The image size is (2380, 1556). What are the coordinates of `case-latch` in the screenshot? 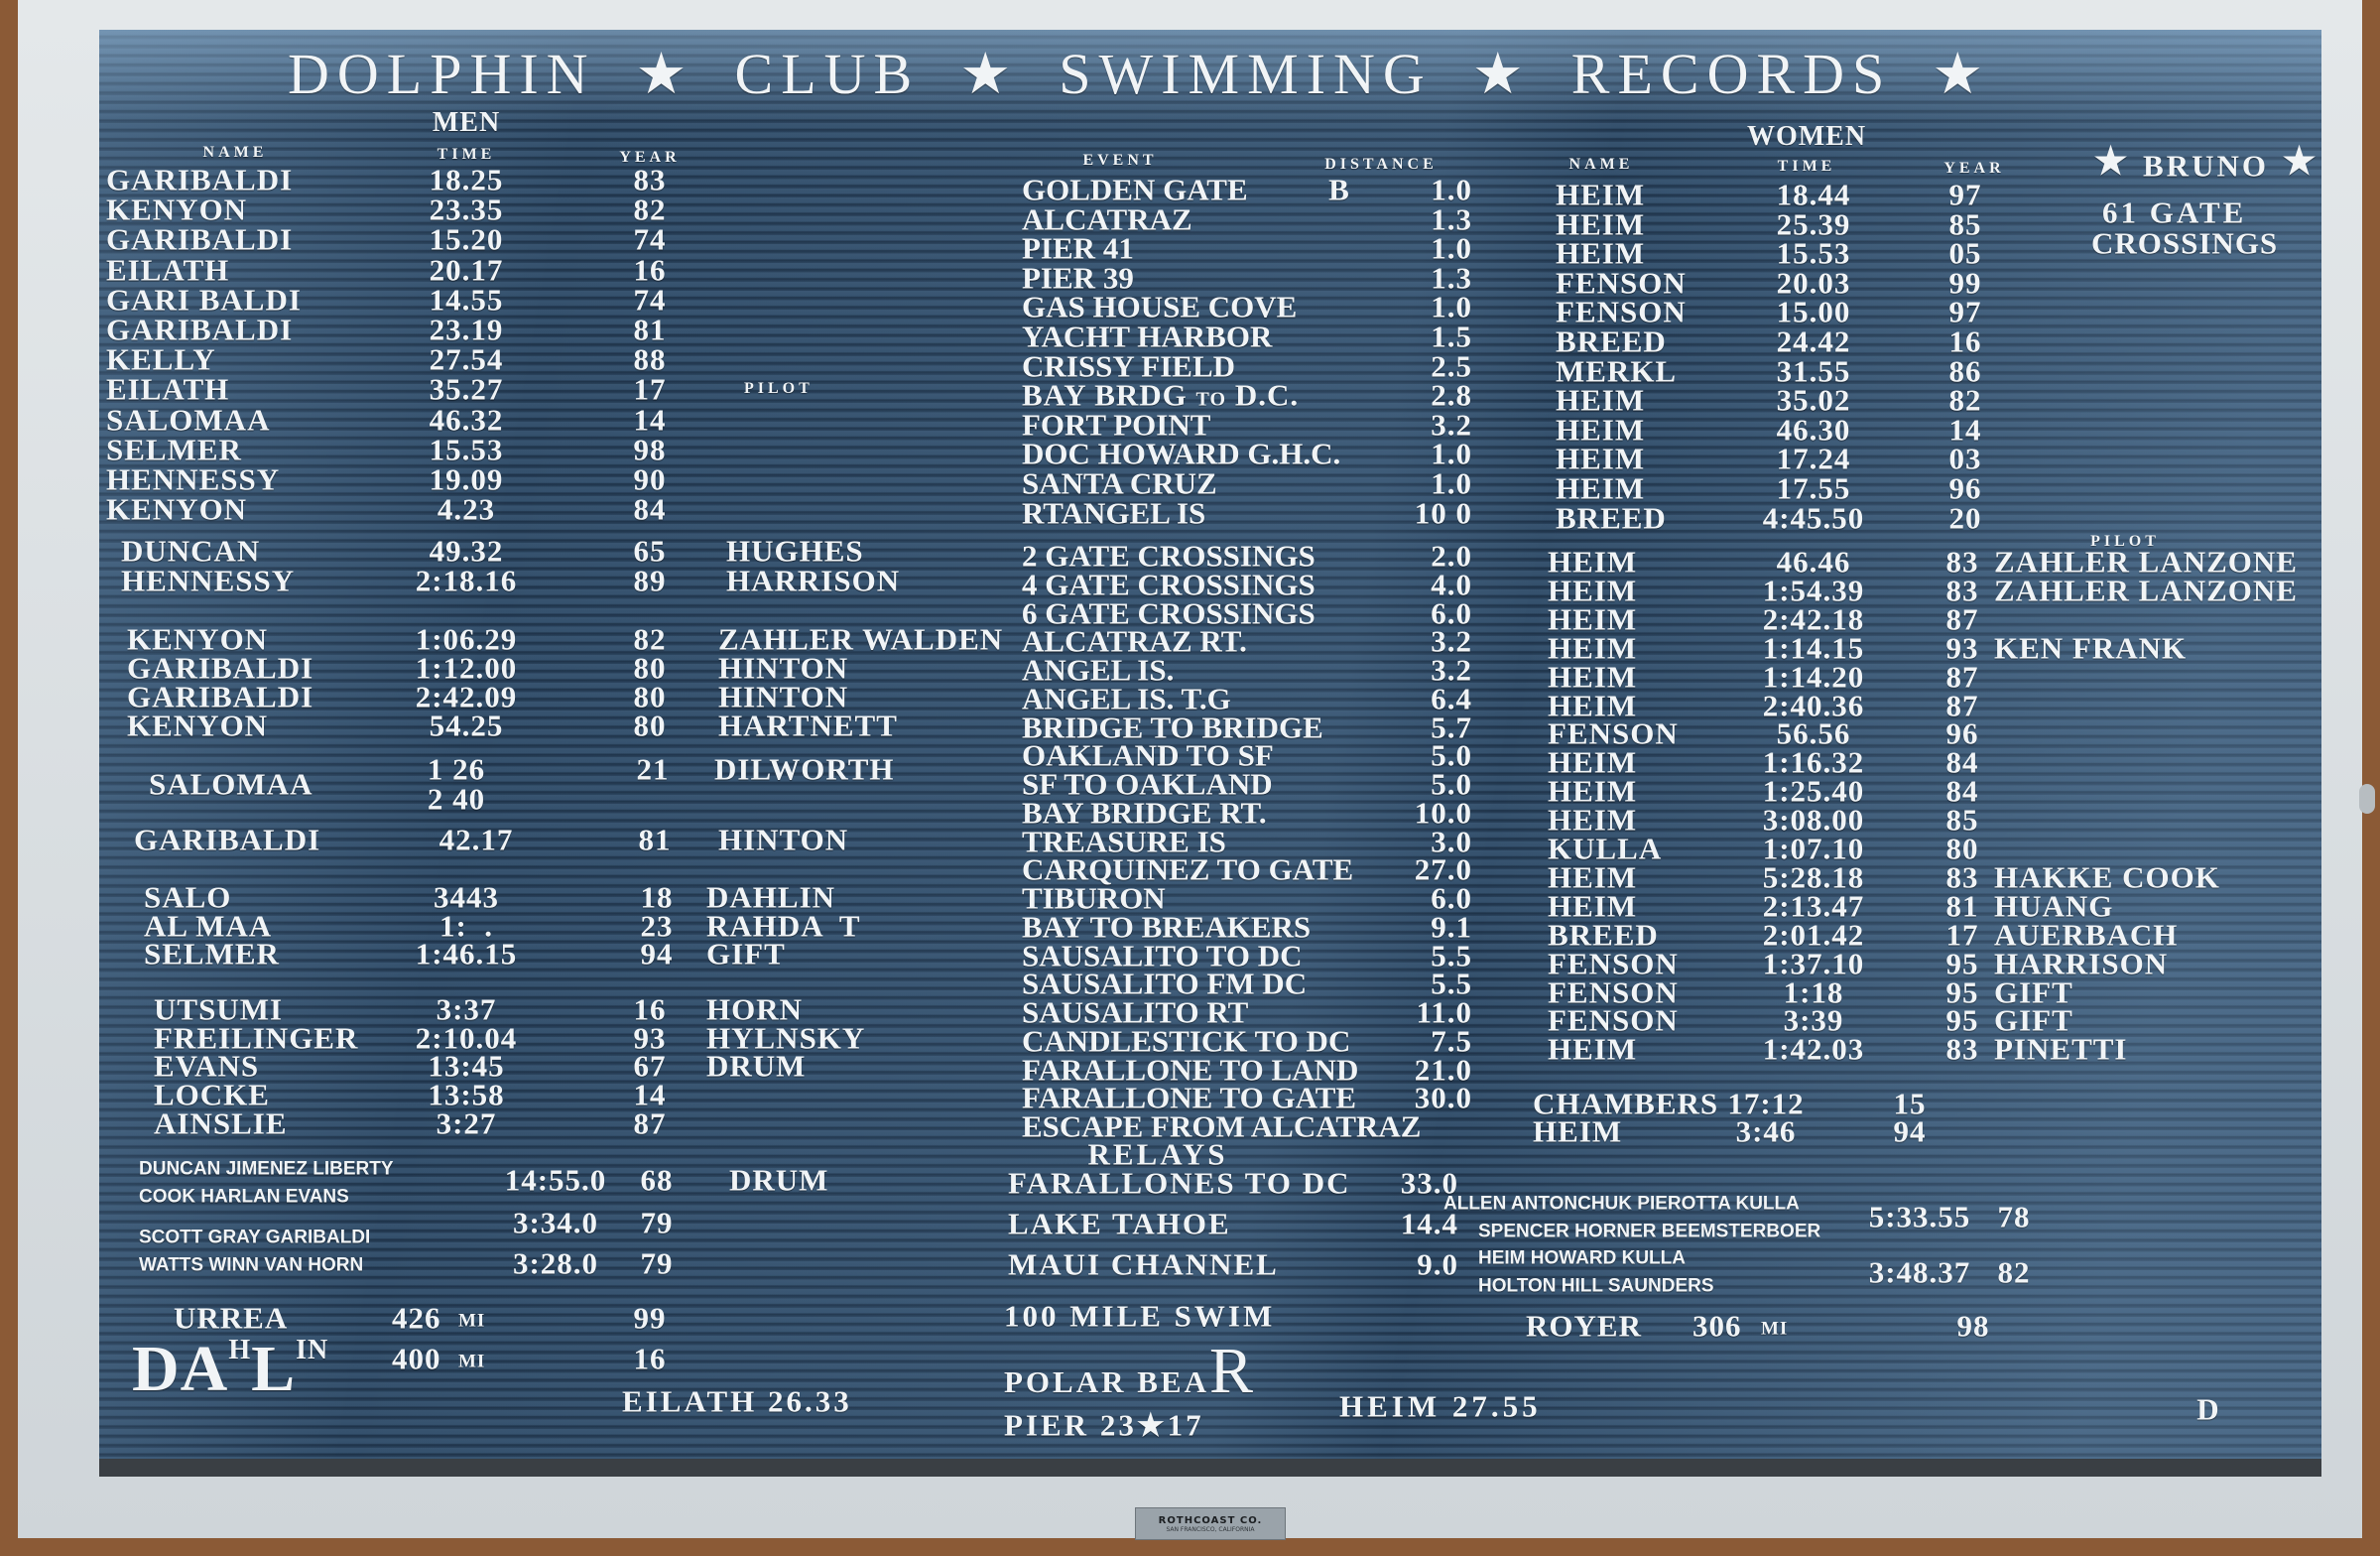 It's located at (2367, 799).